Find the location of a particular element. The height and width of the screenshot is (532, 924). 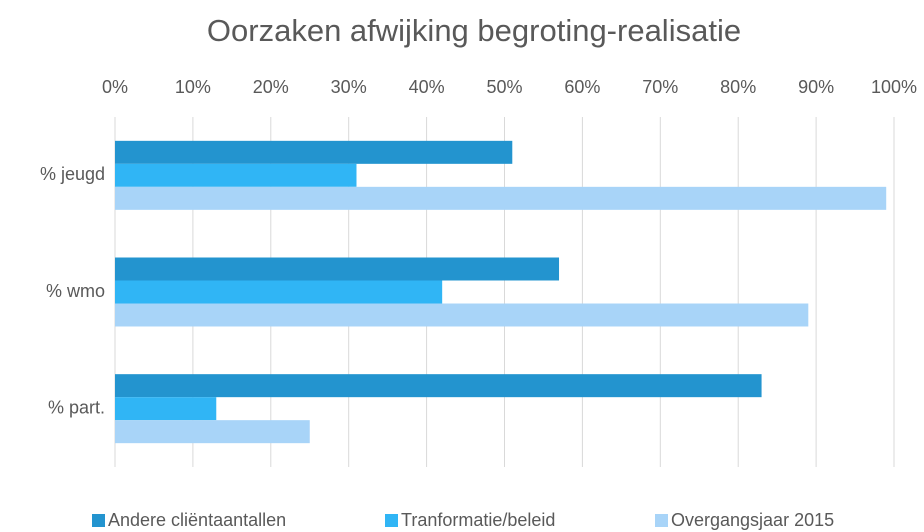

legend-label: Andere cliëntaantallen is located at coordinates (197, 520).